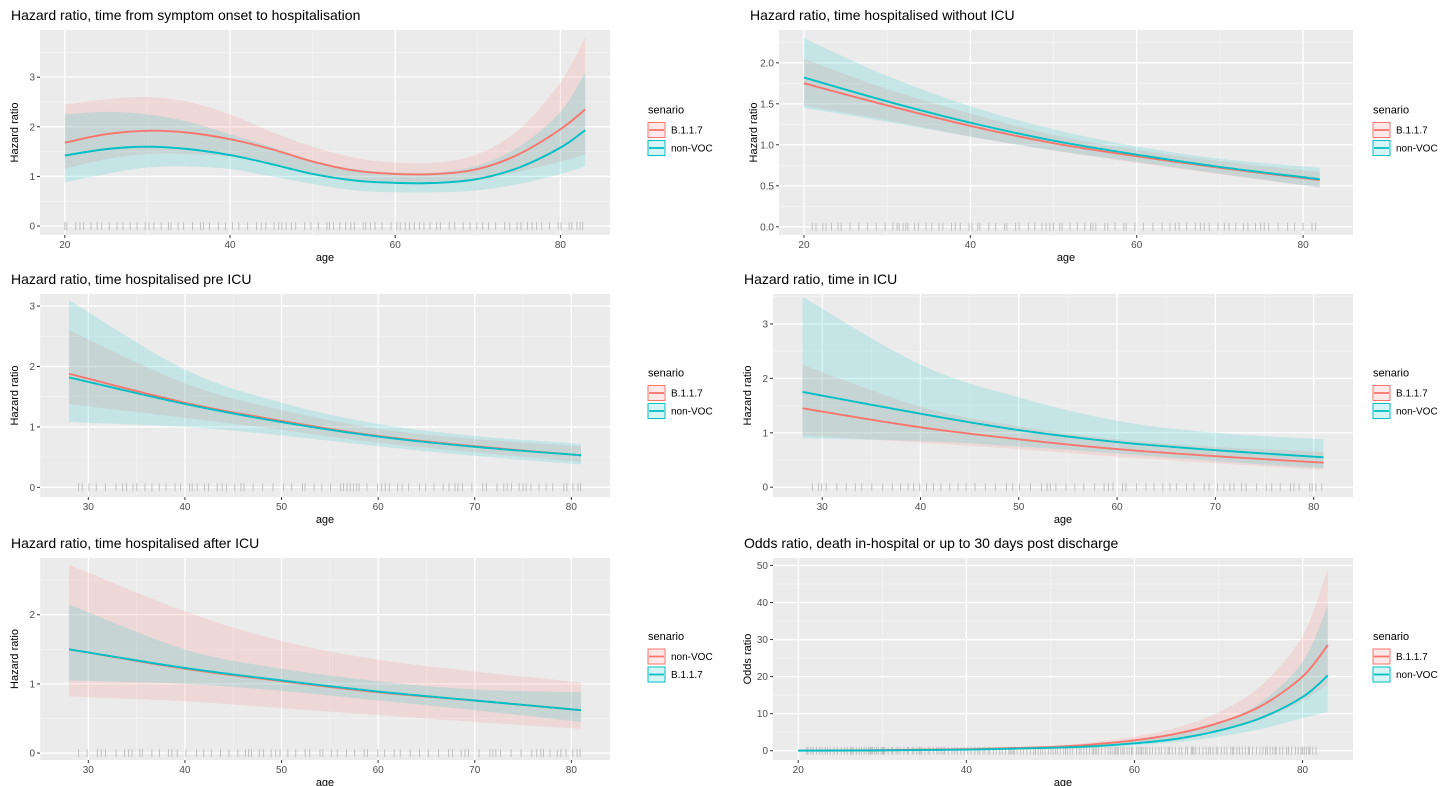 The width and height of the screenshot is (1449, 786). I want to click on legend: senario non-VOC B.1.1.7, so click(680, 657).